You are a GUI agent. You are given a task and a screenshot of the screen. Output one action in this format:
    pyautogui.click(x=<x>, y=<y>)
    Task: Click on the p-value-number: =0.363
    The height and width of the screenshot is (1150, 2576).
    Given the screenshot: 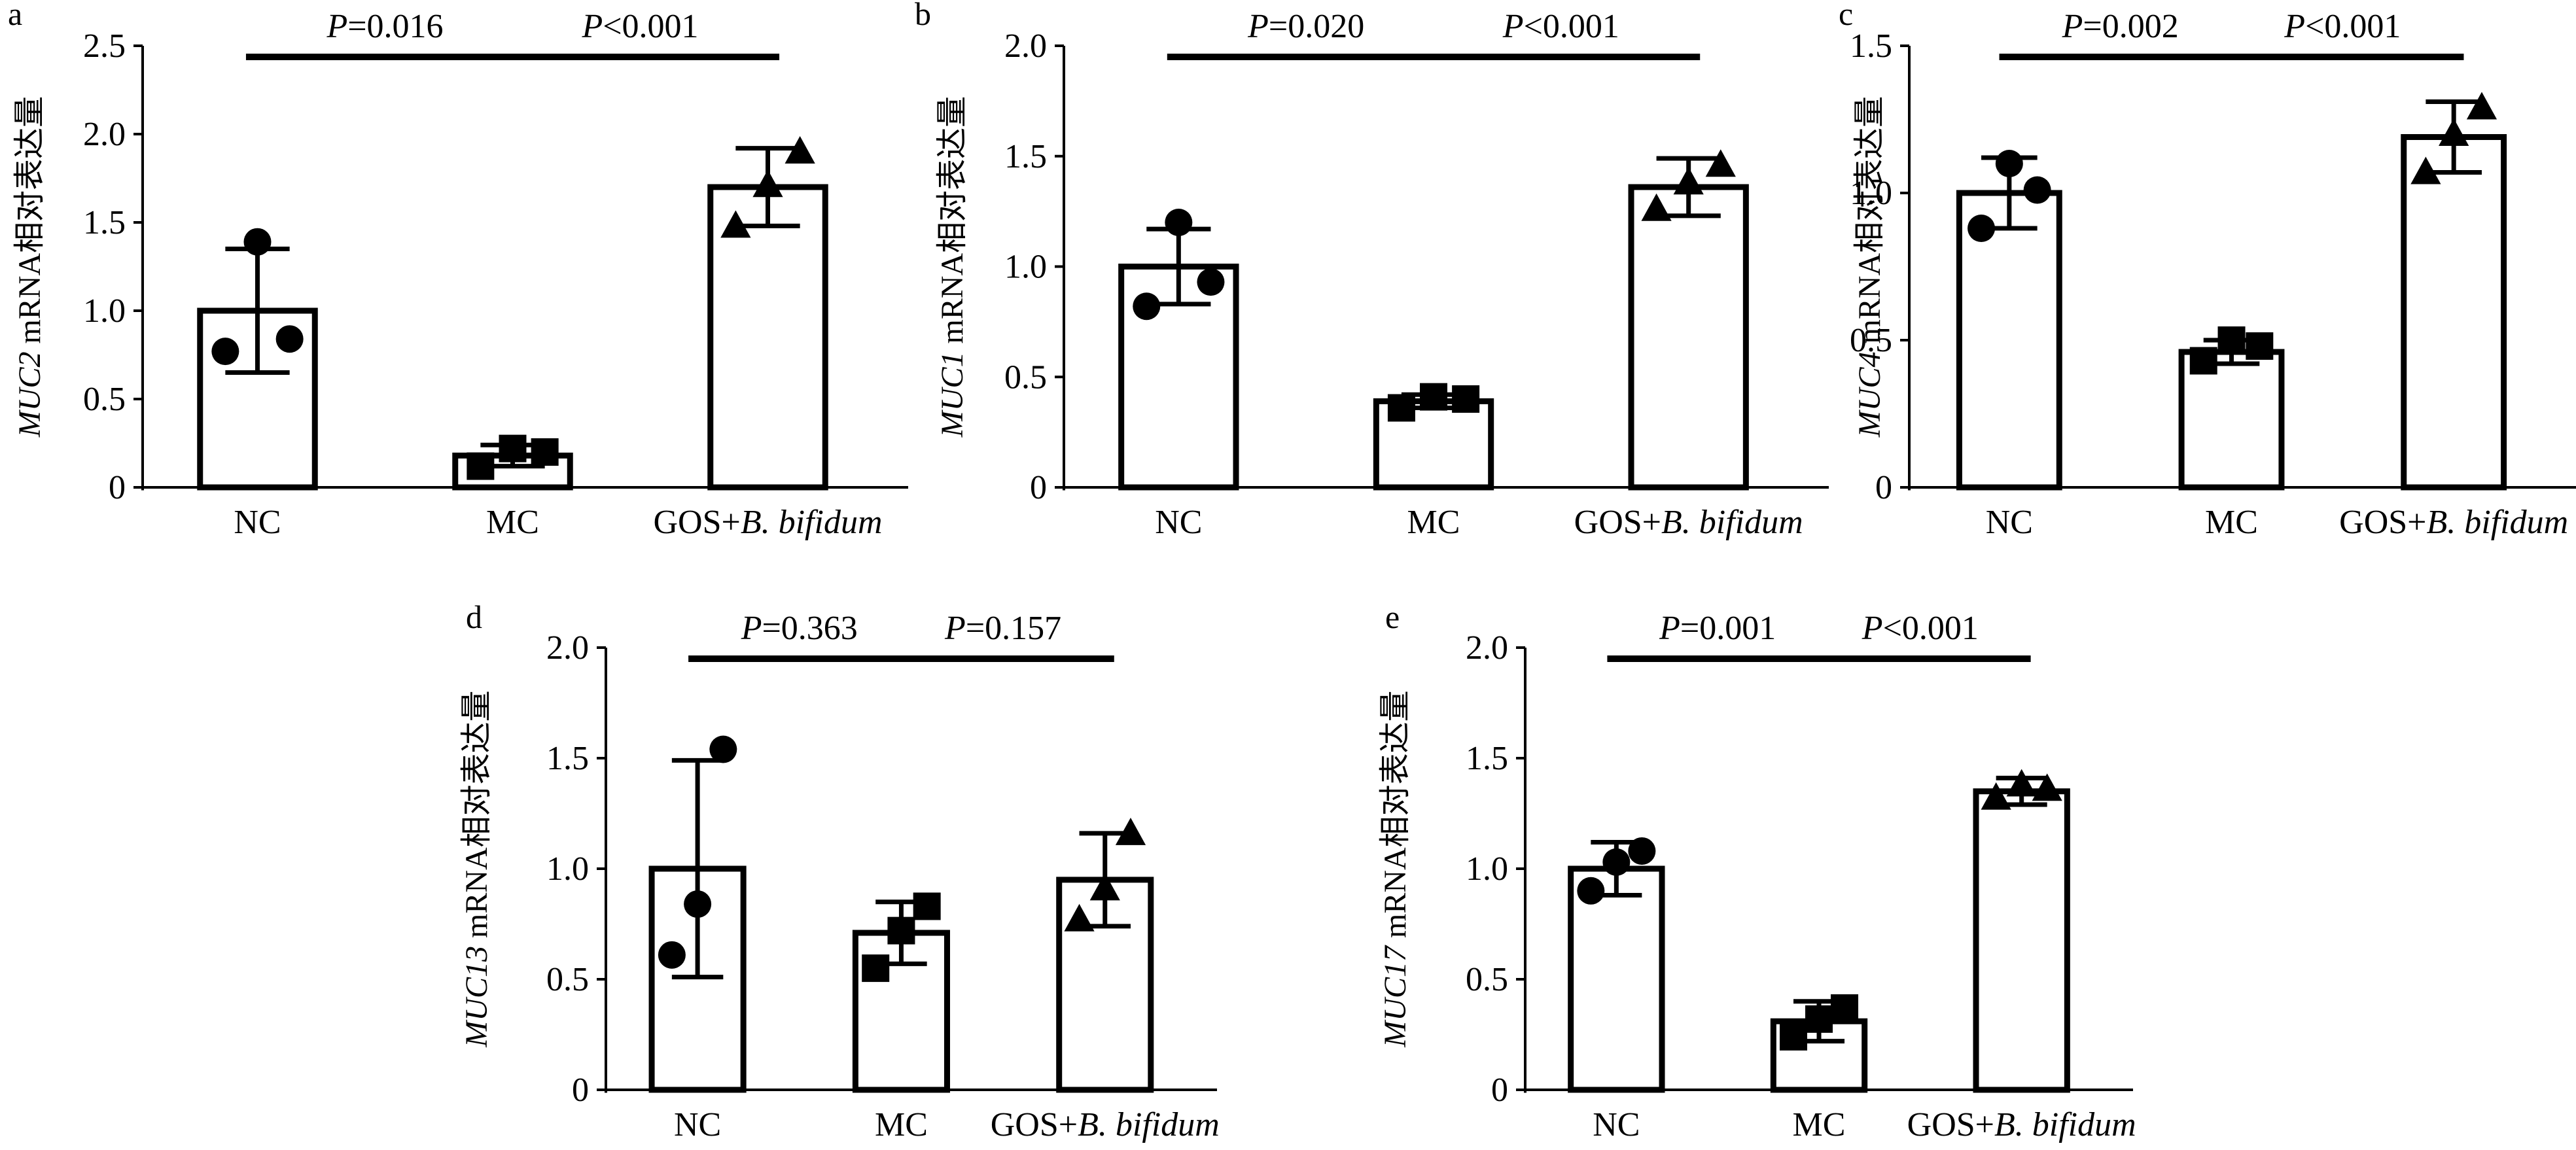 What is the action you would take?
    pyautogui.click(x=810, y=628)
    